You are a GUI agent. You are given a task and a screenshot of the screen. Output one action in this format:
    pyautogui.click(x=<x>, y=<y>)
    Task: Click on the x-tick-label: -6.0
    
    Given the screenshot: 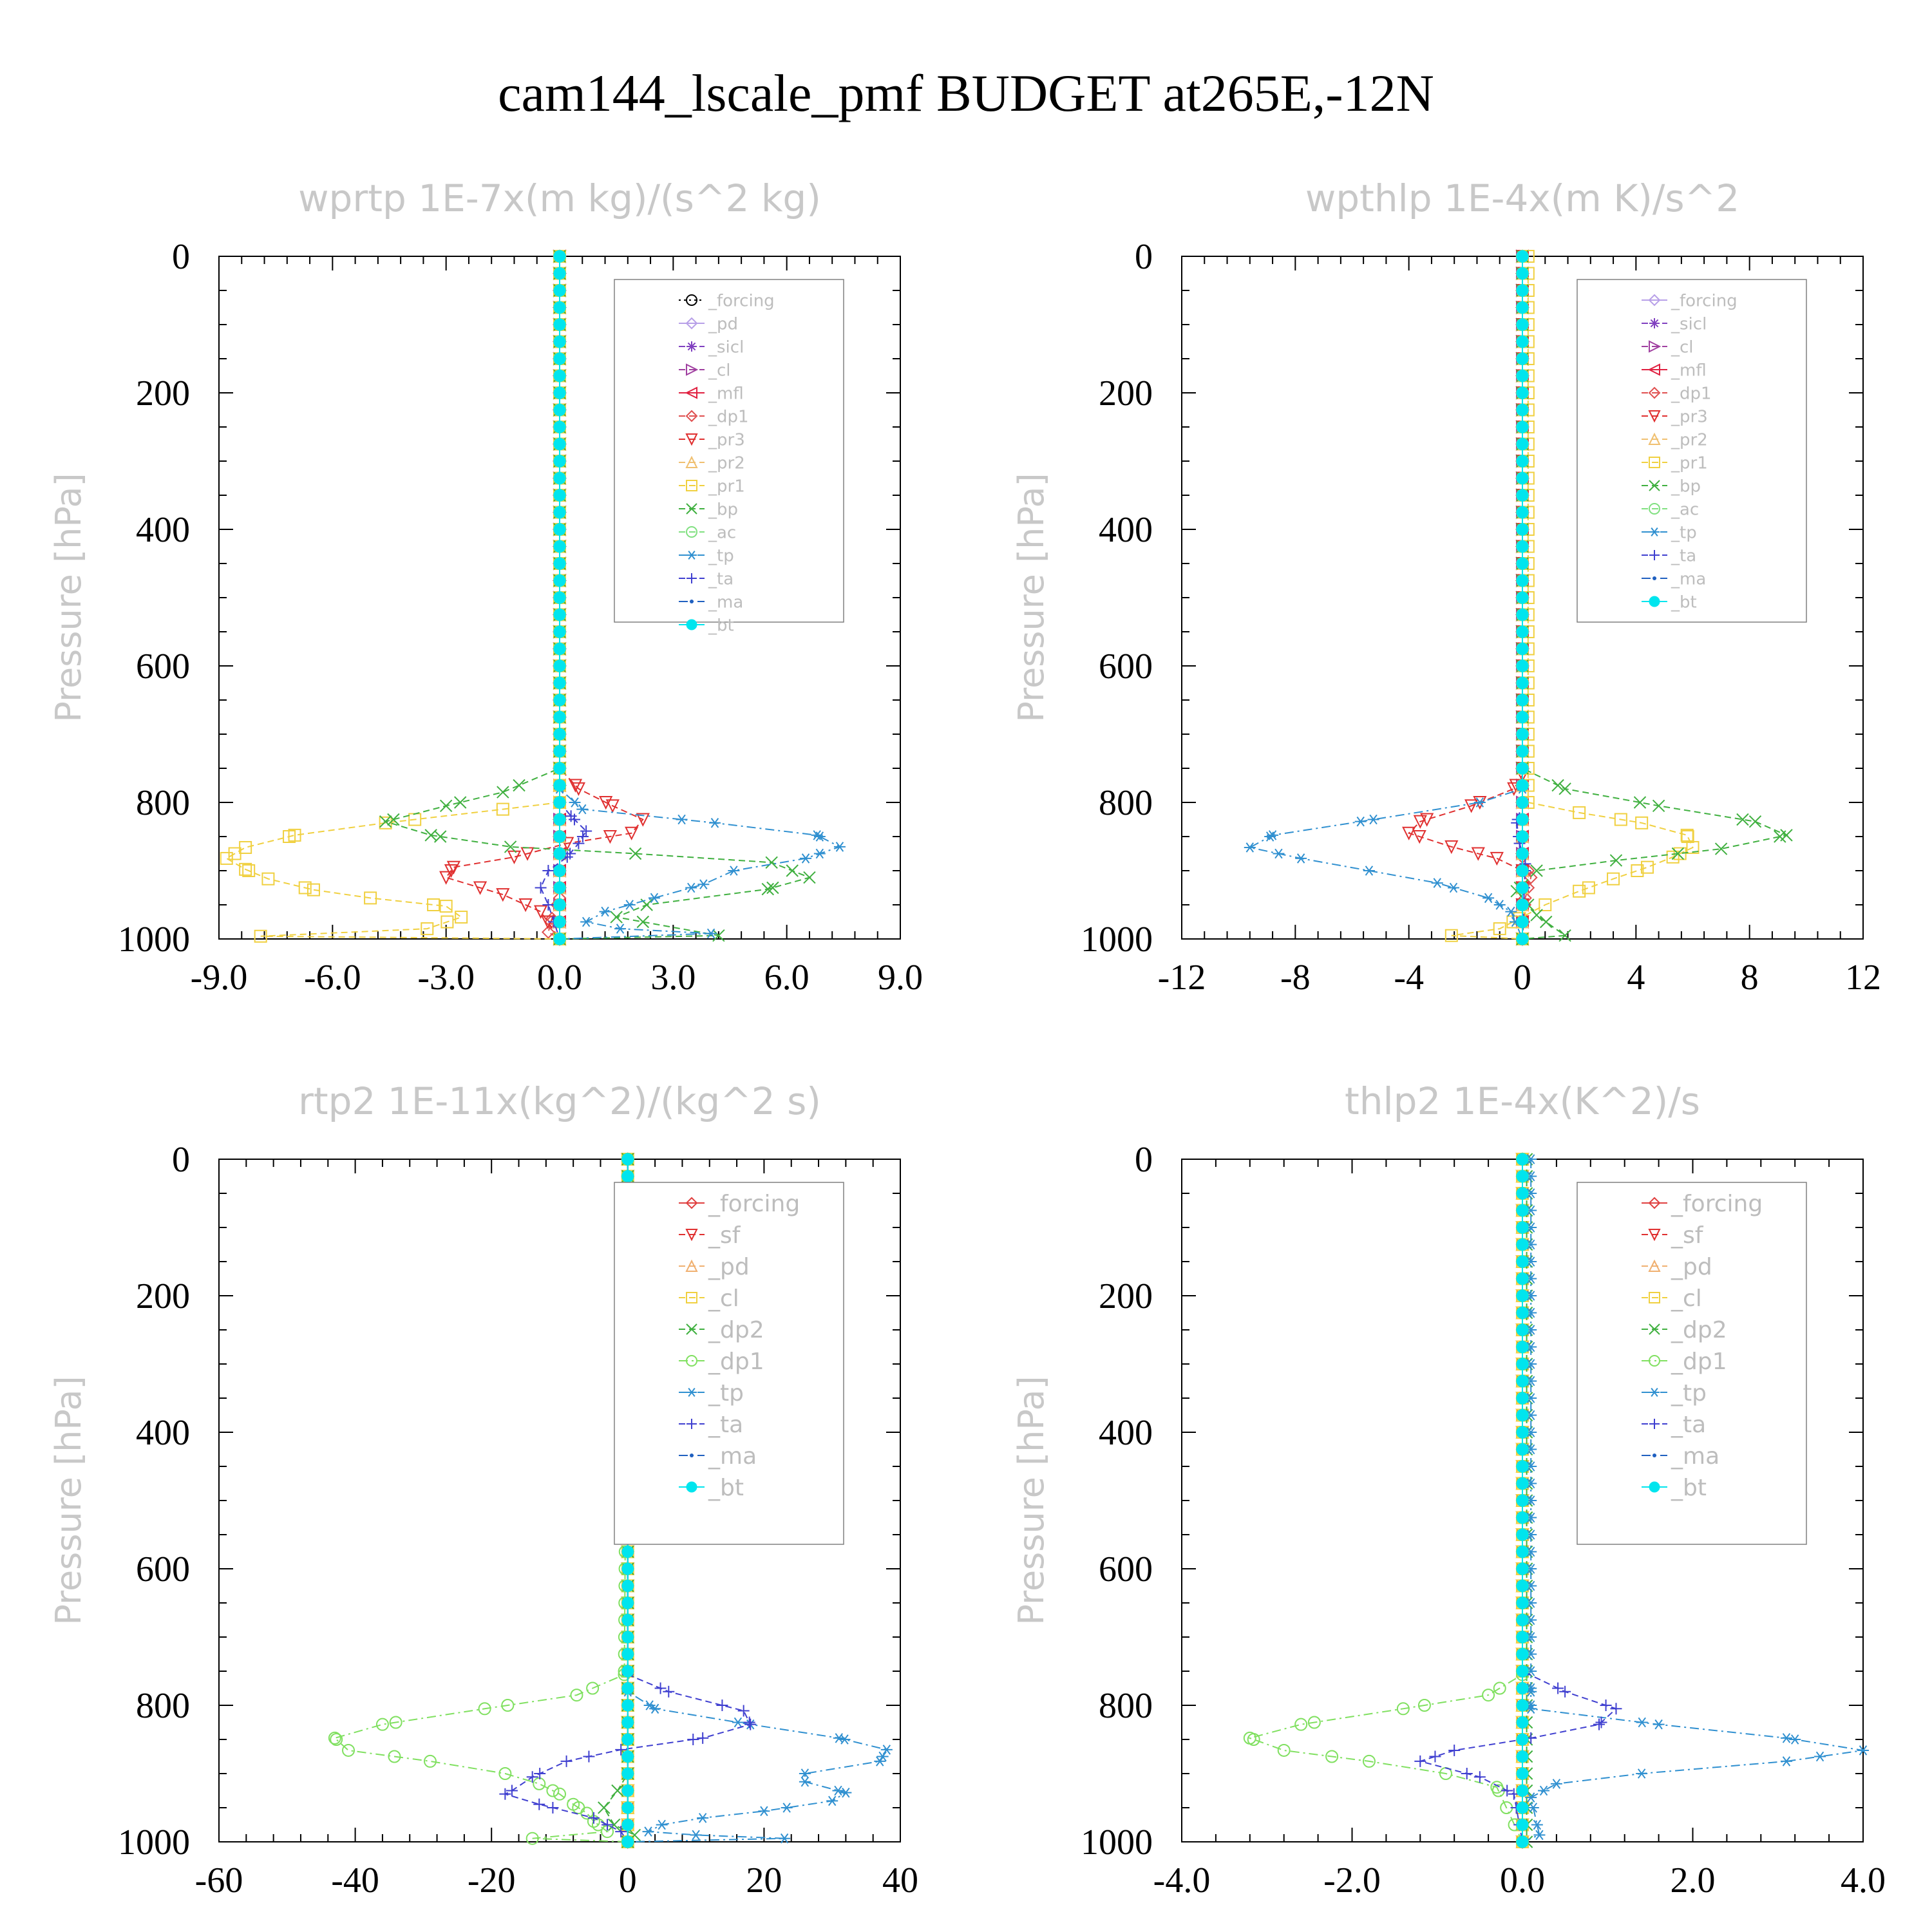 What is the action you would take?
    pyautogui.click(x=333, y=978)
    